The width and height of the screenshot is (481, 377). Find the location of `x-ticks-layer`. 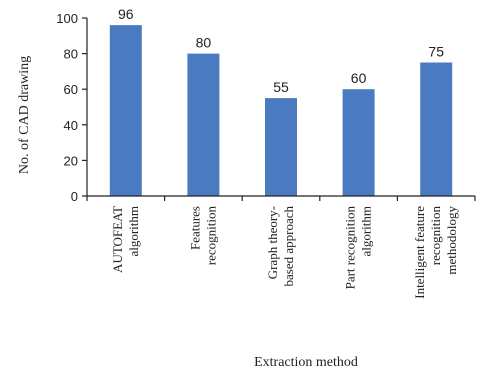

x-ticks-layer is located at coordinates (281, 198).